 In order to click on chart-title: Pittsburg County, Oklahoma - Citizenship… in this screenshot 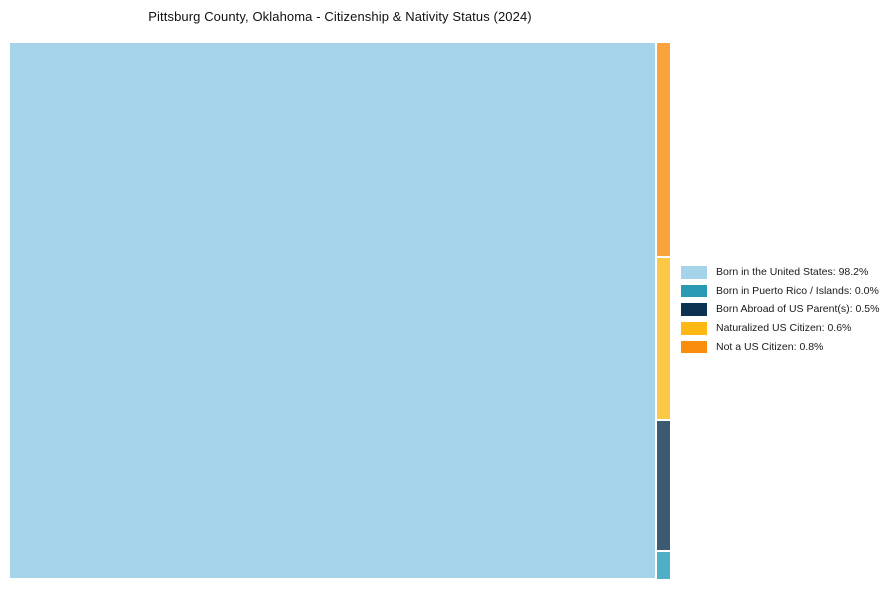, I will do `click(340, 16)`.